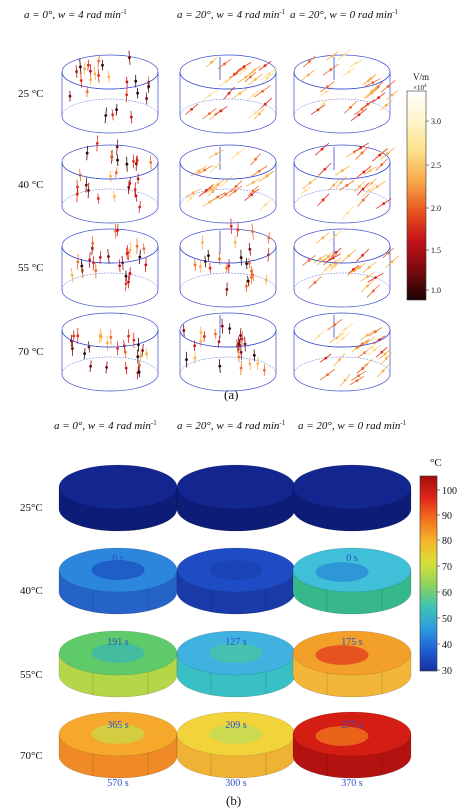 This screenshot has height=811, width=469. I want to click on colorbar-a-tick: 1.0, so click(436, 290).